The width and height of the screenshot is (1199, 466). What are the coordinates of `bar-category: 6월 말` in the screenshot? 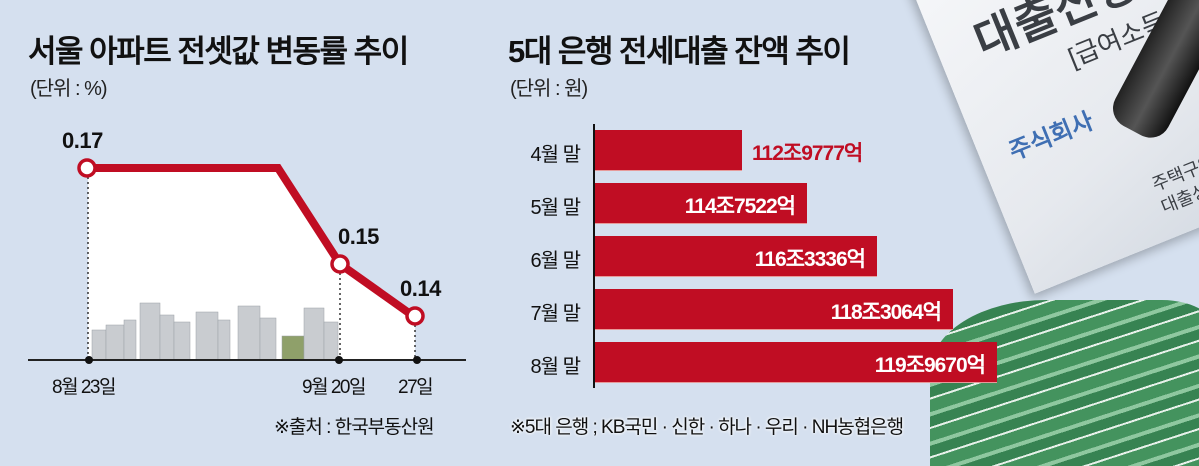 It's located at (555, 261).